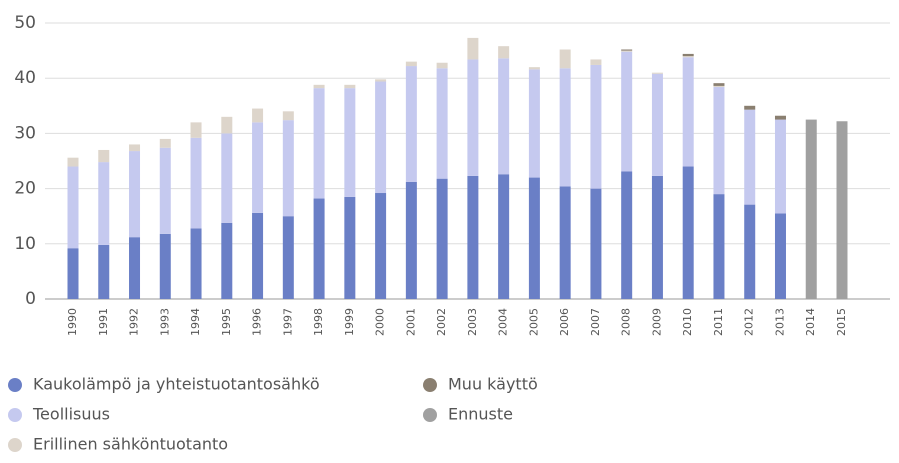 This screenshot has height=463, width=899. What do you see at coordinates (25, 23) in the screenshot?
I see `y-tick-label: 50` at bounding box center [25, 23].